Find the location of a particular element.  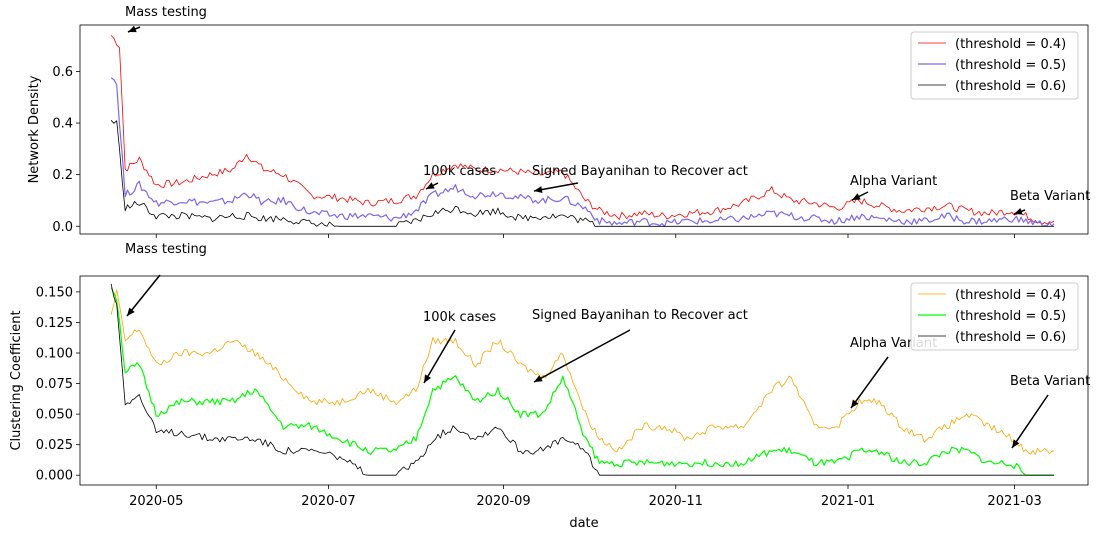

y-tick-label: 0.125 is located at coordinates (54, 323).